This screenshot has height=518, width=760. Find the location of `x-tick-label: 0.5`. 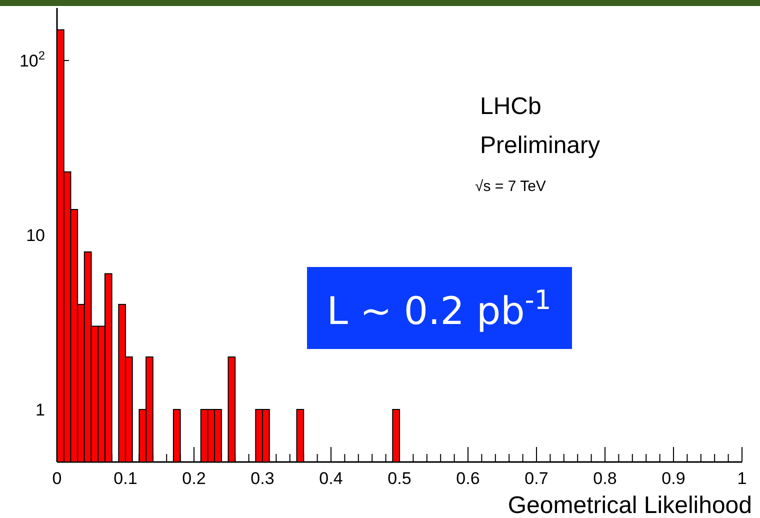

x-tick-label: 0.5 is located at coordinates (400, 478).